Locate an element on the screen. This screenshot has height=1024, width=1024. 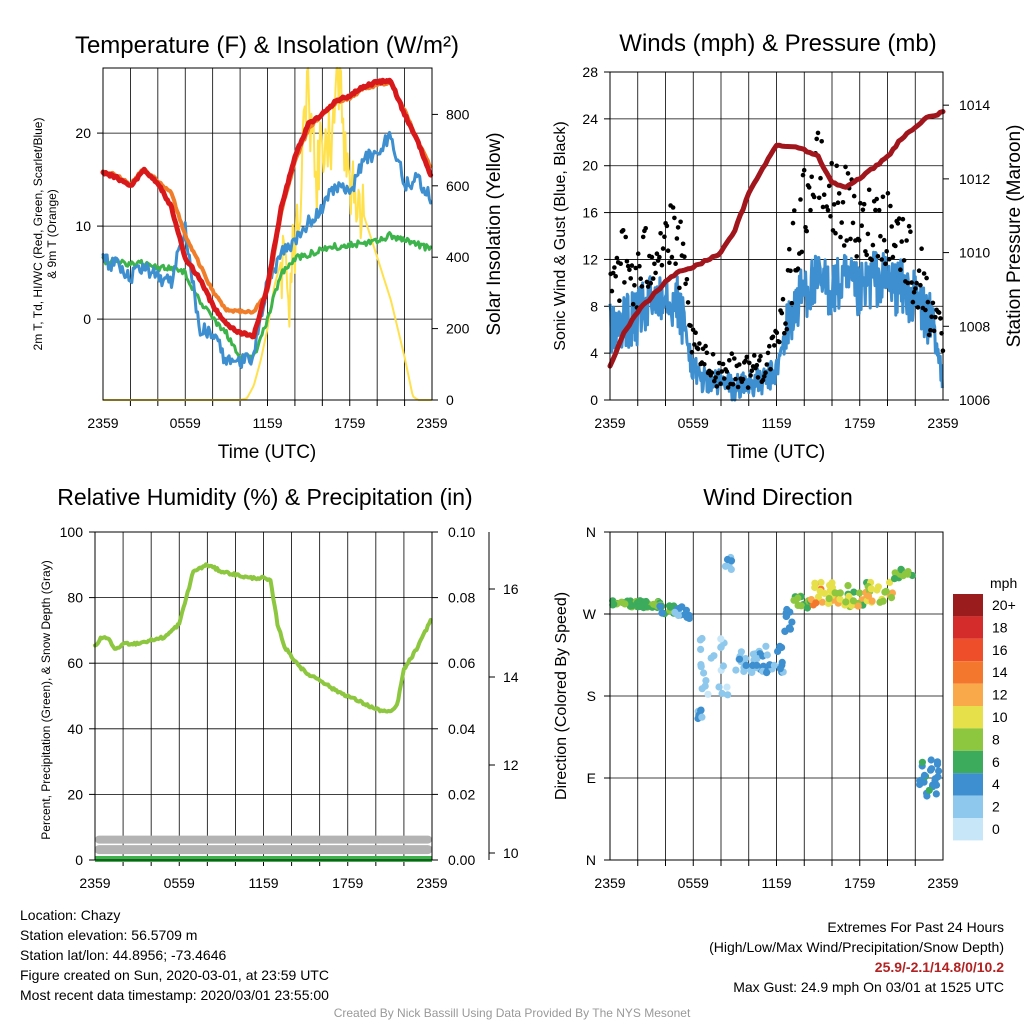
chart-title: Wind Direction is located at coordinates (778, 497).